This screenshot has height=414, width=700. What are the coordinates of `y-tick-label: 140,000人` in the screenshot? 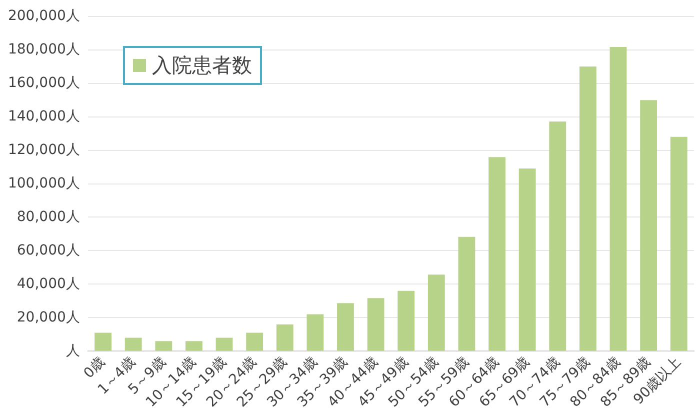 It's located at (44, 116).